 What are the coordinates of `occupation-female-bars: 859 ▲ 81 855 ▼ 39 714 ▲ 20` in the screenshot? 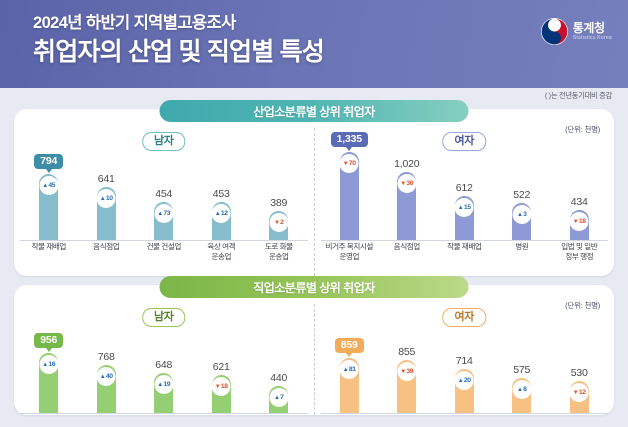 It's located at (465, 358).